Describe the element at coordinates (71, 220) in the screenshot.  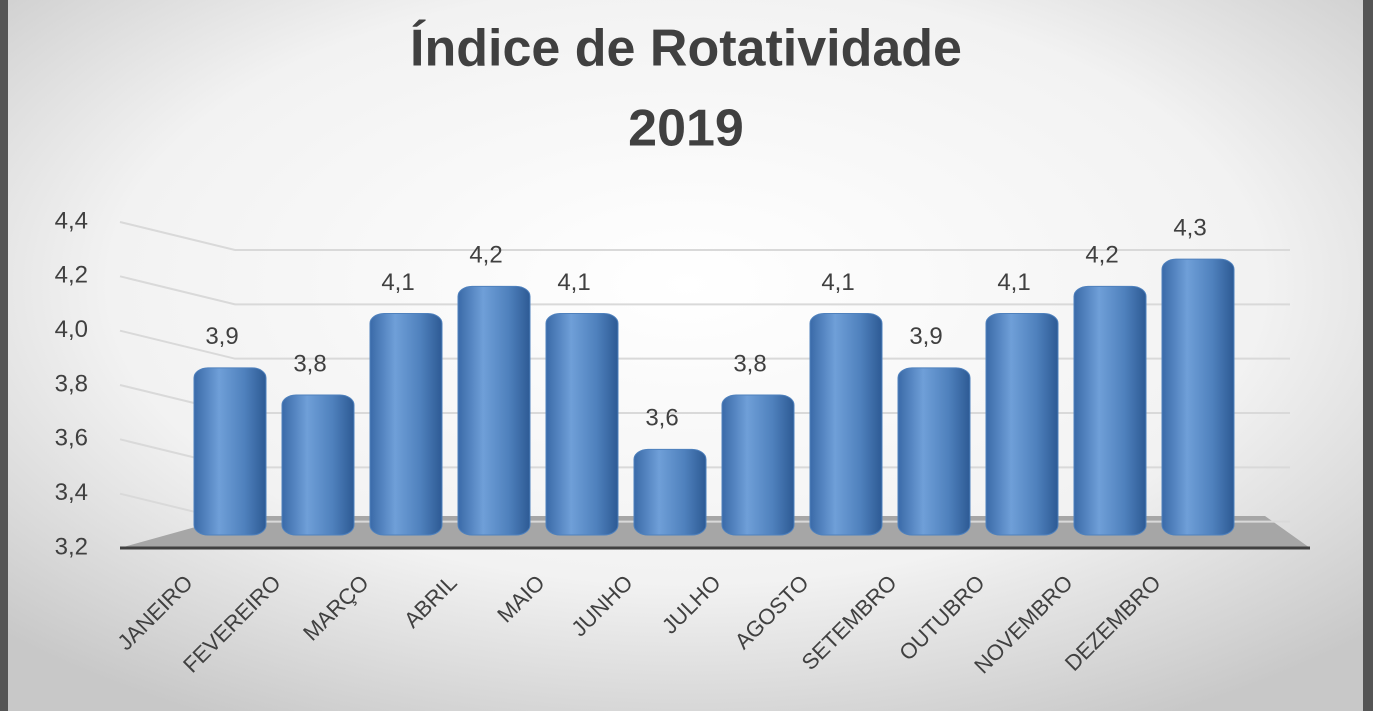
I see `y-tick-label: 4,4` at that location.